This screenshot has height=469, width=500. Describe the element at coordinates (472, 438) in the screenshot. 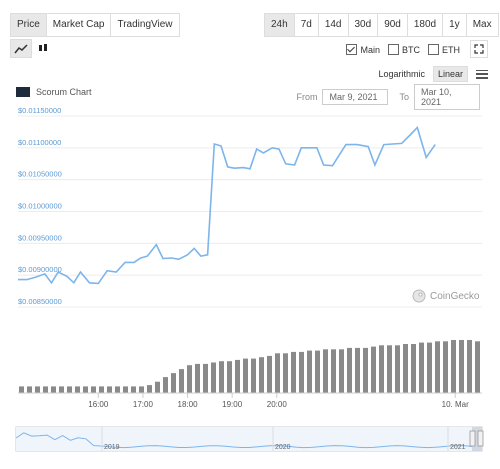

I see `navigator-handle-left` at that location.